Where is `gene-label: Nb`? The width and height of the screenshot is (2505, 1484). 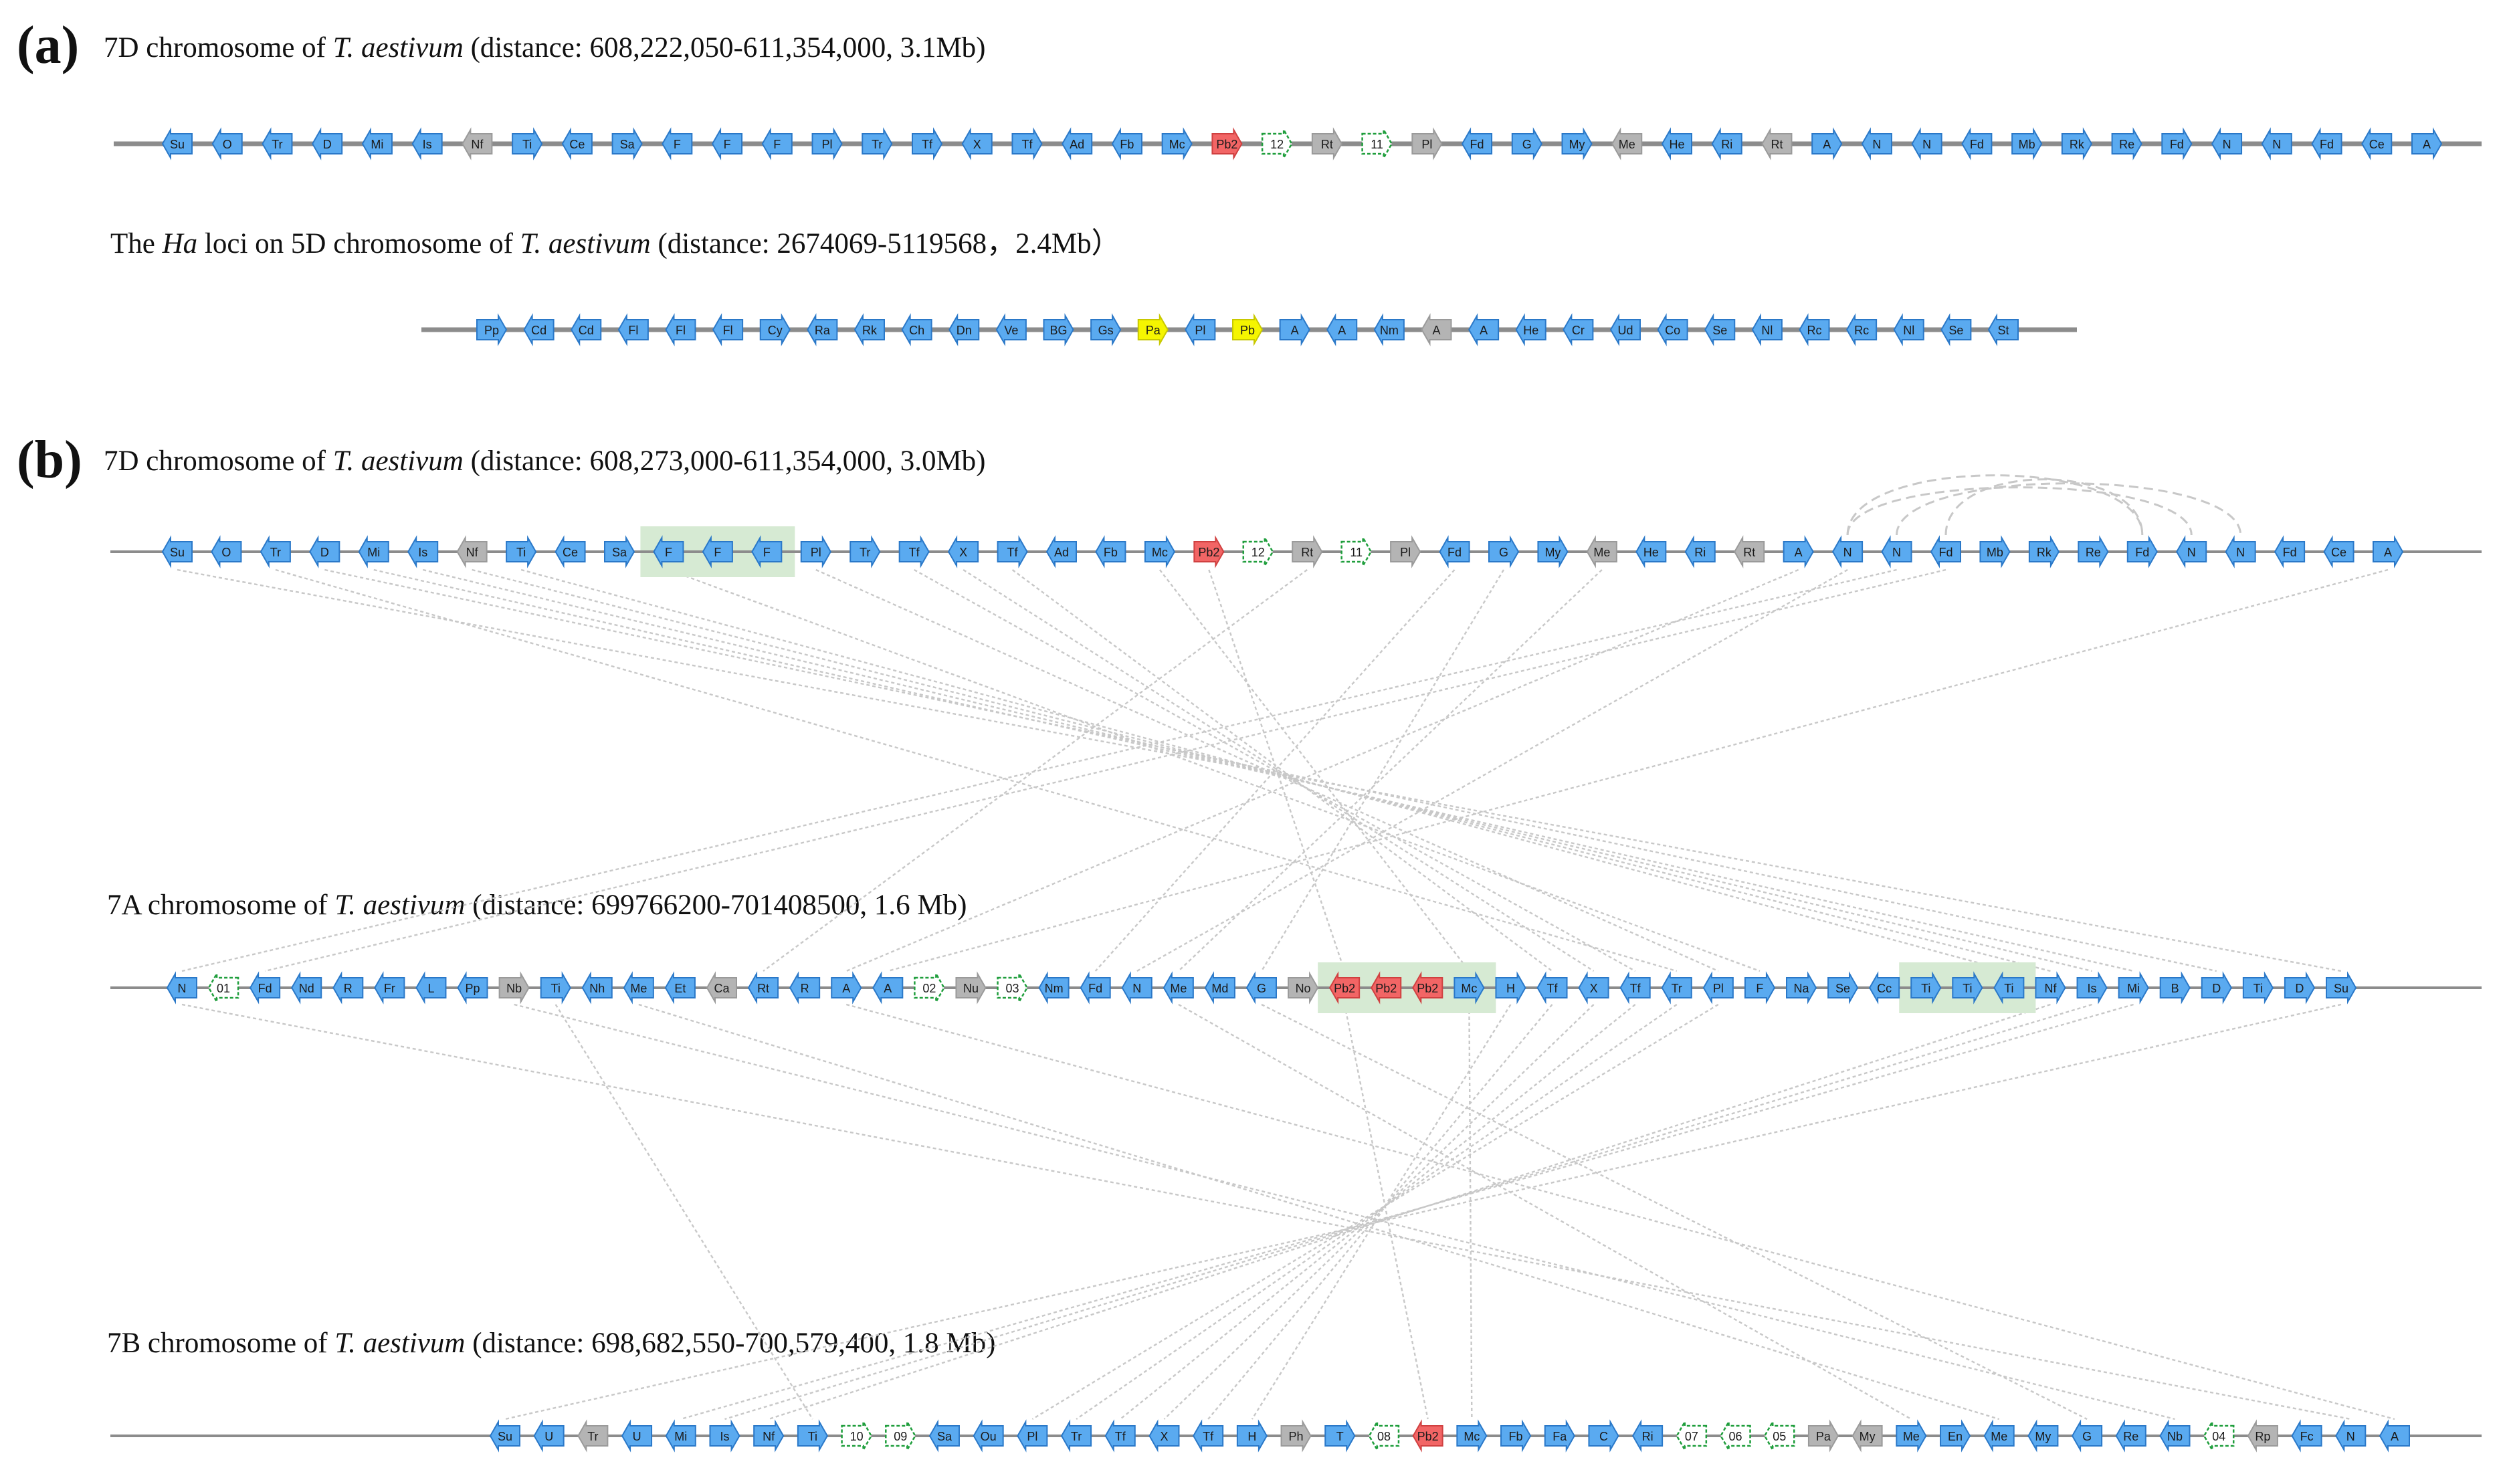 gene-label: Nb is located at coordinates (514, 988).